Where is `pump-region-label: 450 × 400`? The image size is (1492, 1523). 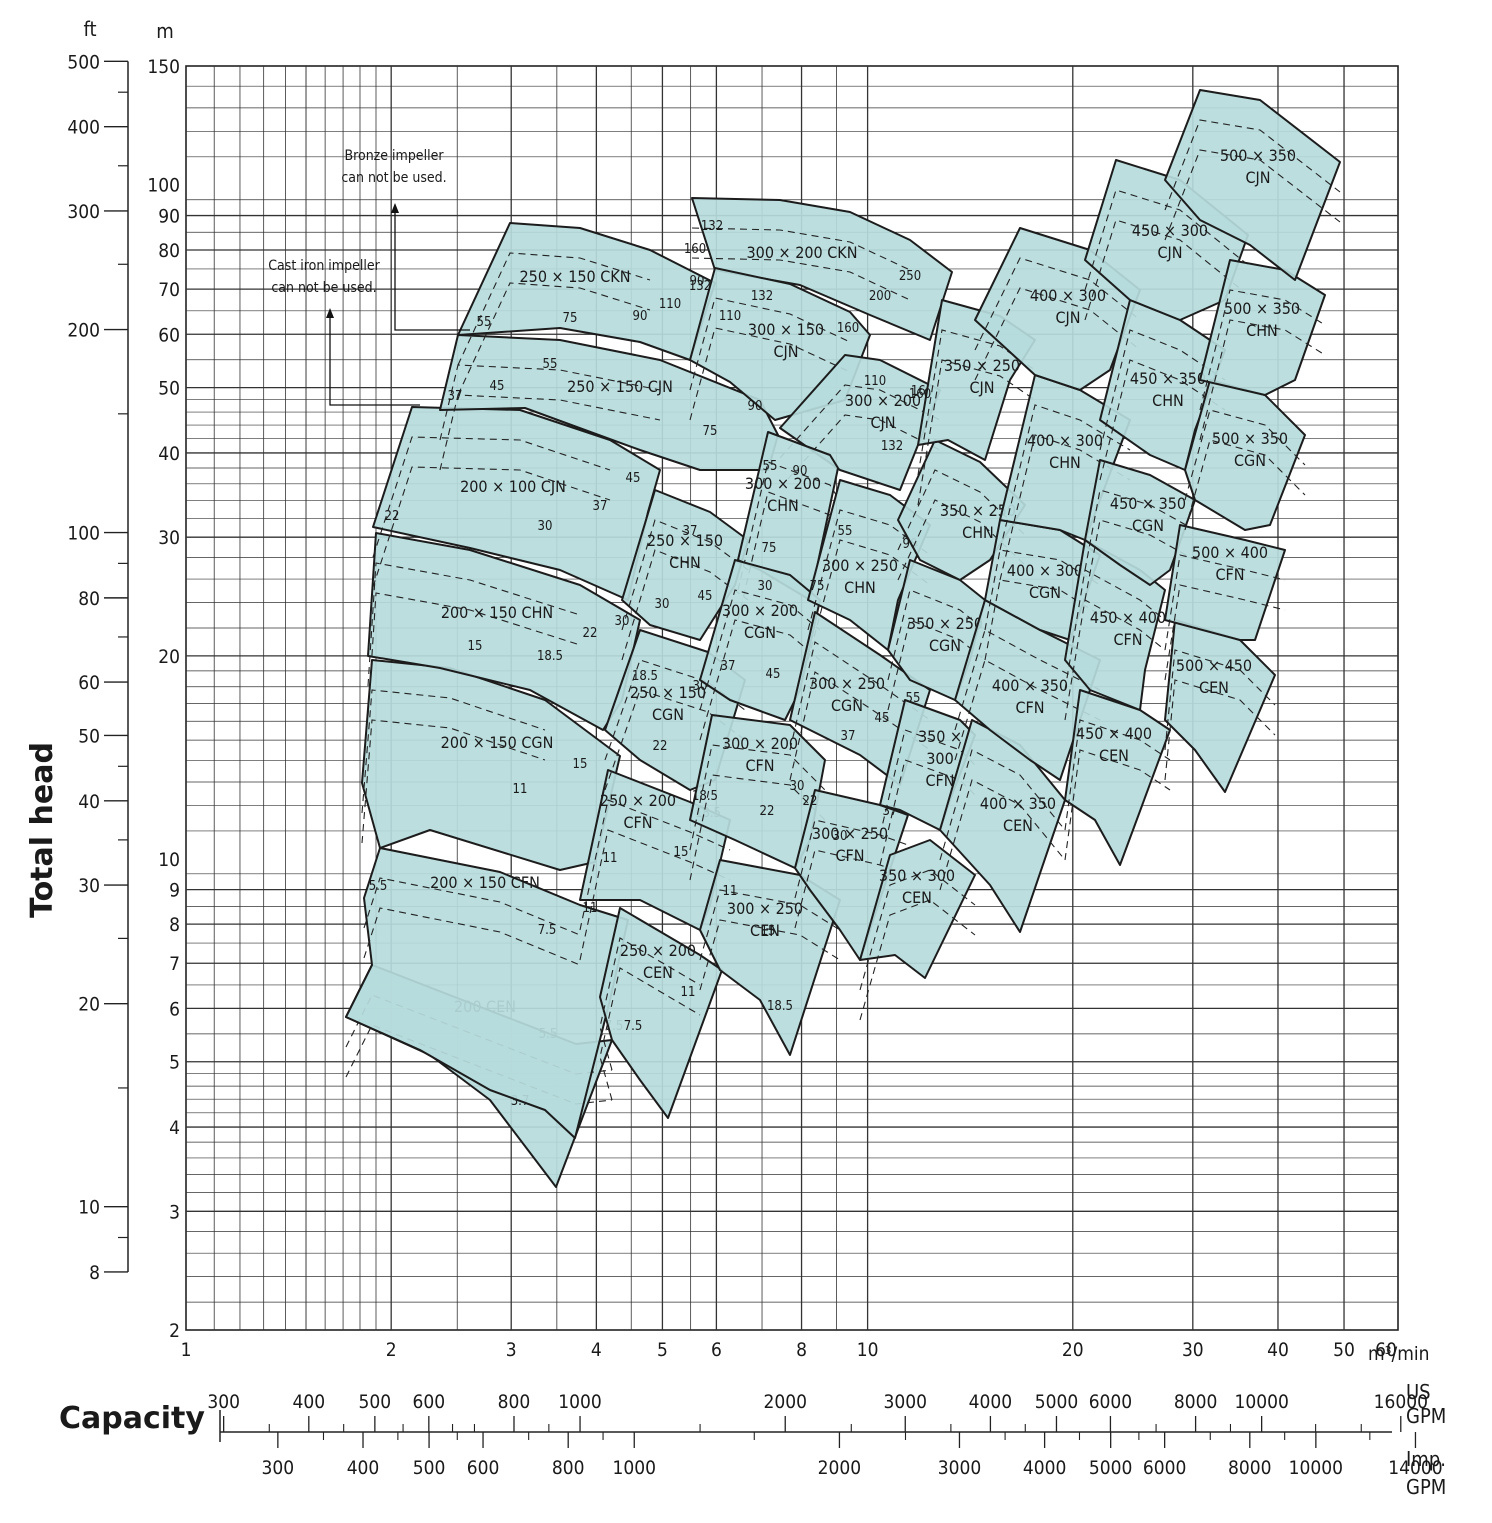
pump-region-label: 450 × 400 is located at coordinates (1128, 617).